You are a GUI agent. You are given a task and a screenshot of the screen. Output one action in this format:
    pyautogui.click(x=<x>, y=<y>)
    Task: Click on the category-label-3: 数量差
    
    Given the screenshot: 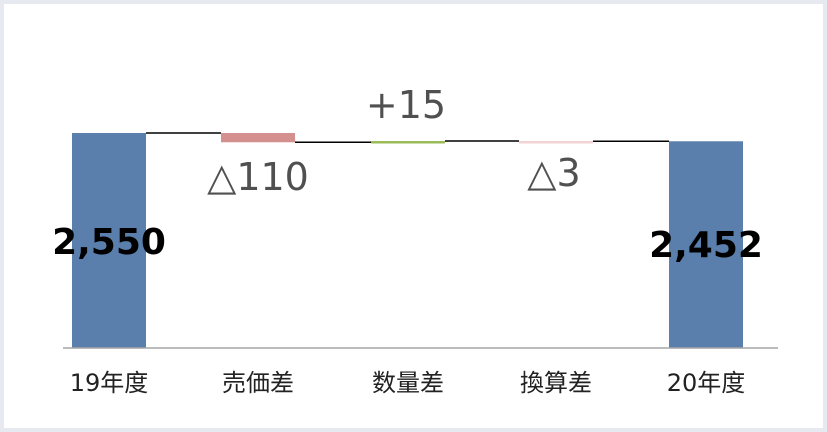 What is the action you would take?
    pyautogui.click(x=408, y=383)
    